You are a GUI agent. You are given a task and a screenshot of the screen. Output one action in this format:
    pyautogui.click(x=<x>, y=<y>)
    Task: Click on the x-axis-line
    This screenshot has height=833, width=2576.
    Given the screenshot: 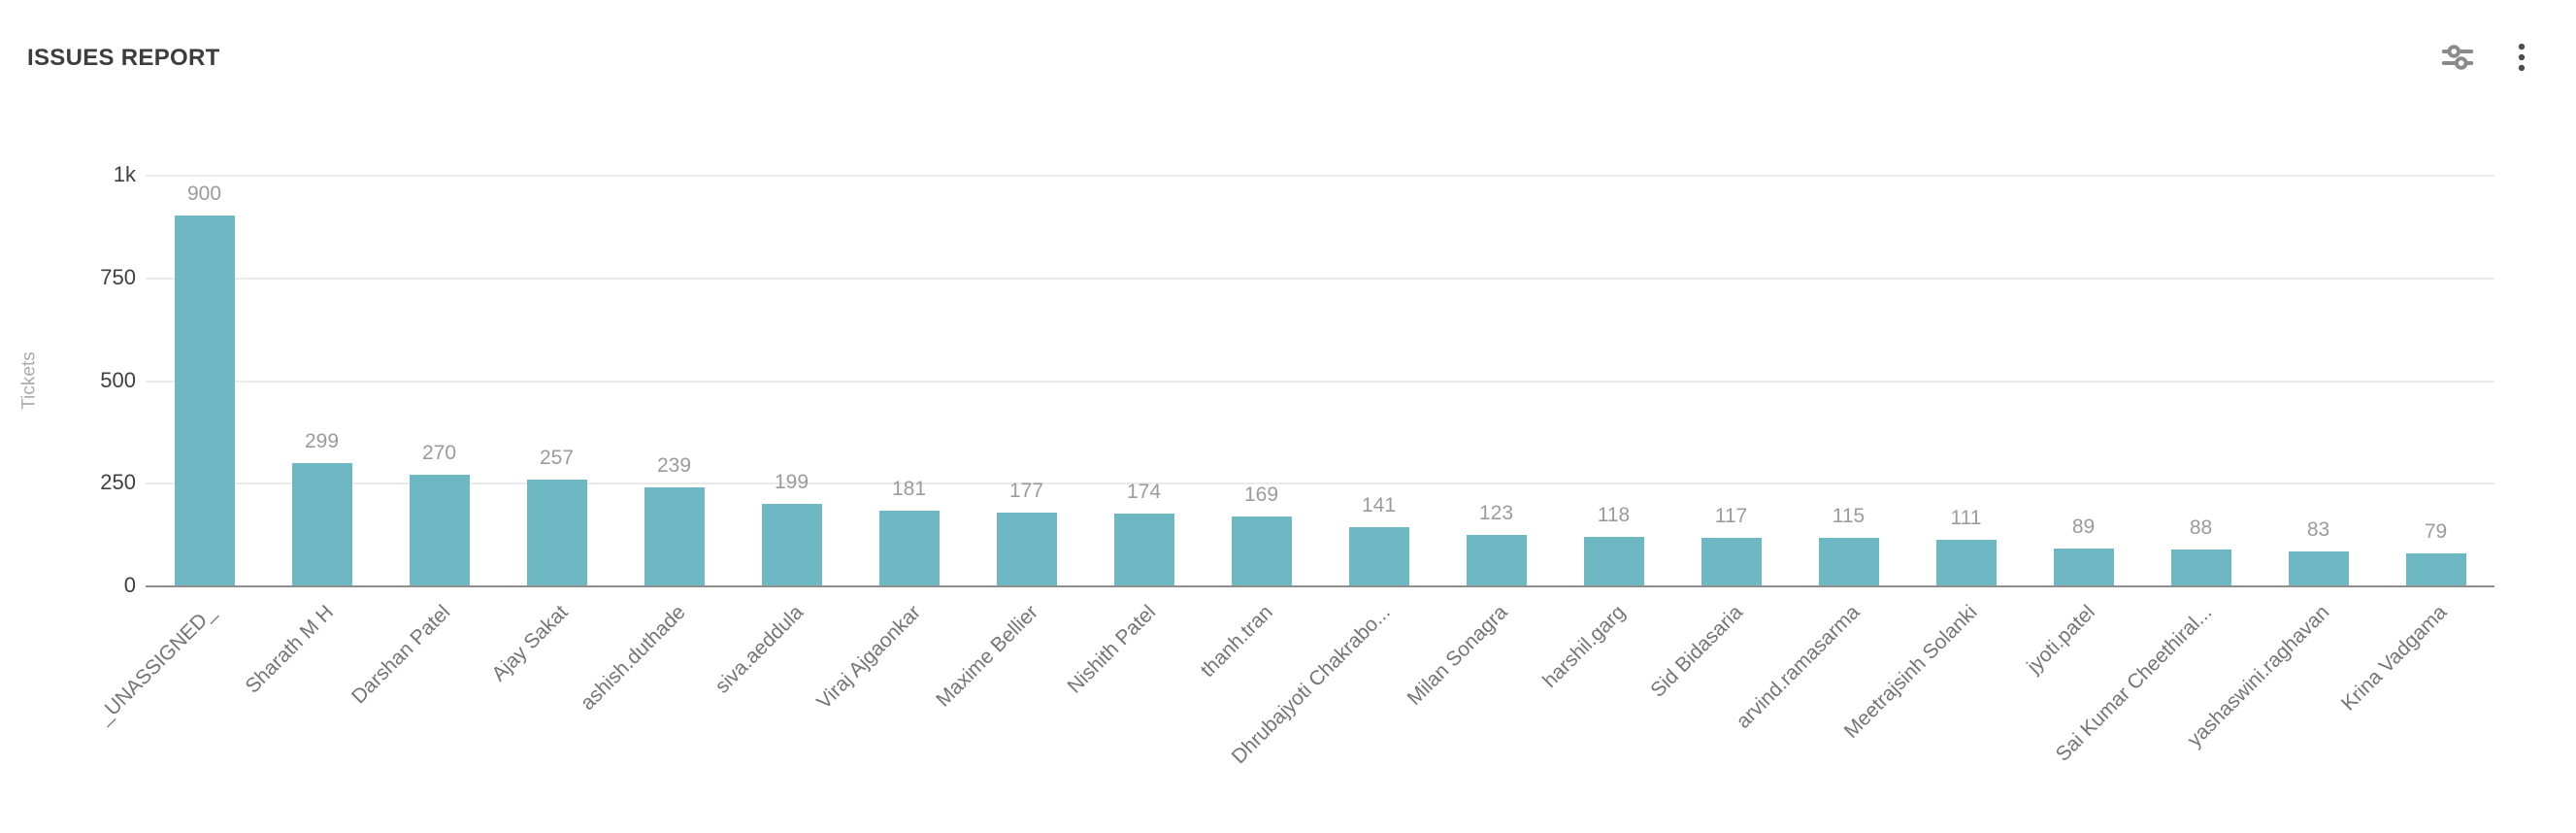 What is the action you would take?
    pyautogui.click(x=1320, y=586)
    